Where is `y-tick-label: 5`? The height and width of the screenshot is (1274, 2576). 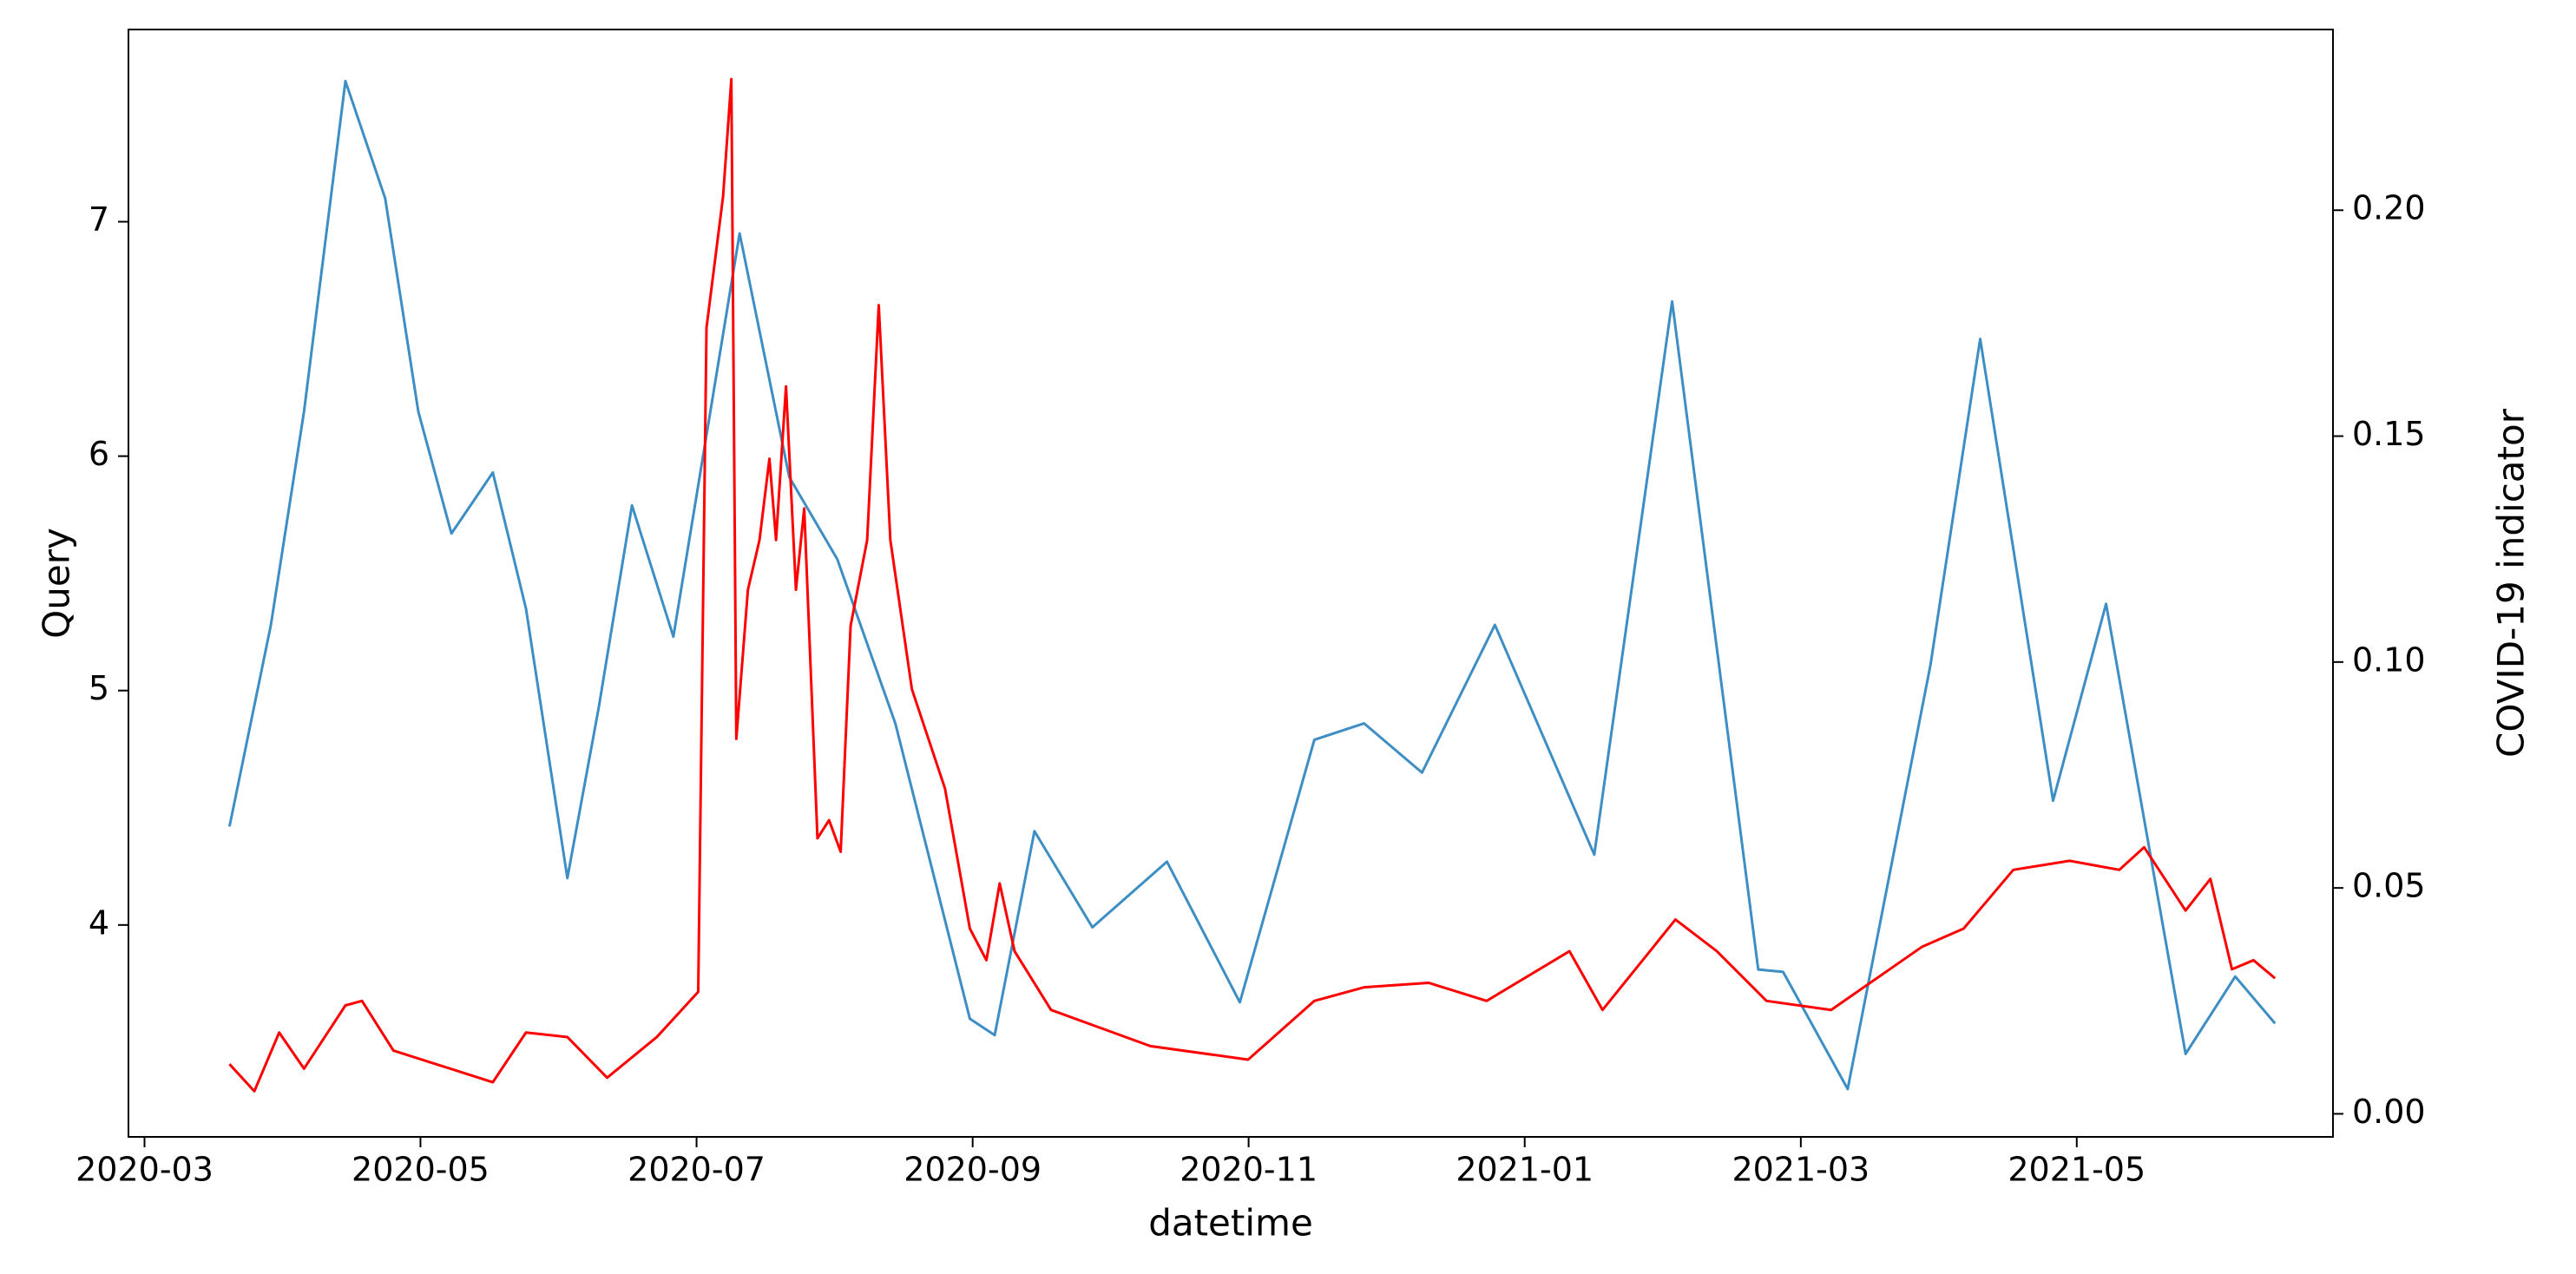
y-tick-label: 5 is located at coordinates (99, 688).